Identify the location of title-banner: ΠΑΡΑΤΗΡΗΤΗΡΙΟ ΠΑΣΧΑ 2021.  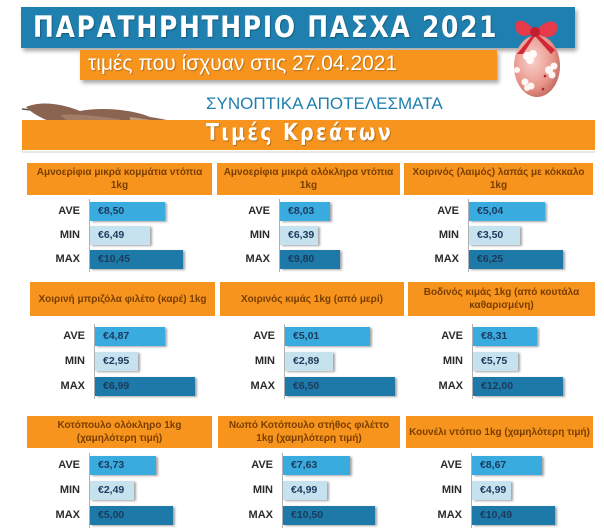
(298, 27).